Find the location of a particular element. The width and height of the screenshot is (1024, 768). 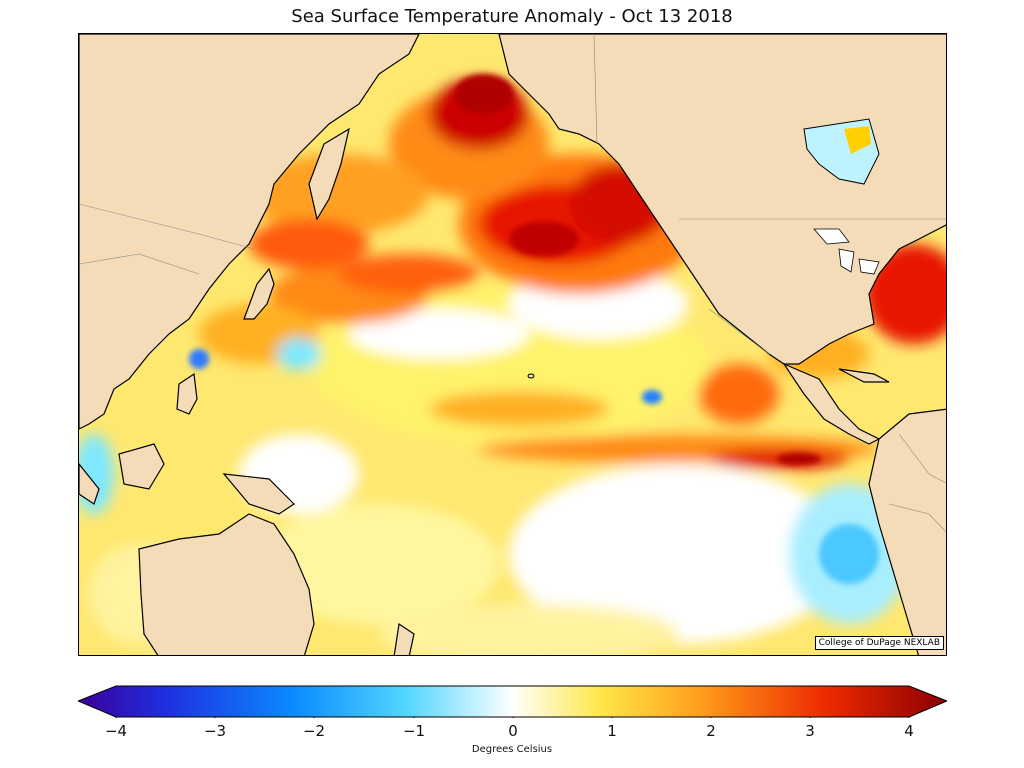

colorbar-tick-label: 3 is located at coordinates (810, 731).